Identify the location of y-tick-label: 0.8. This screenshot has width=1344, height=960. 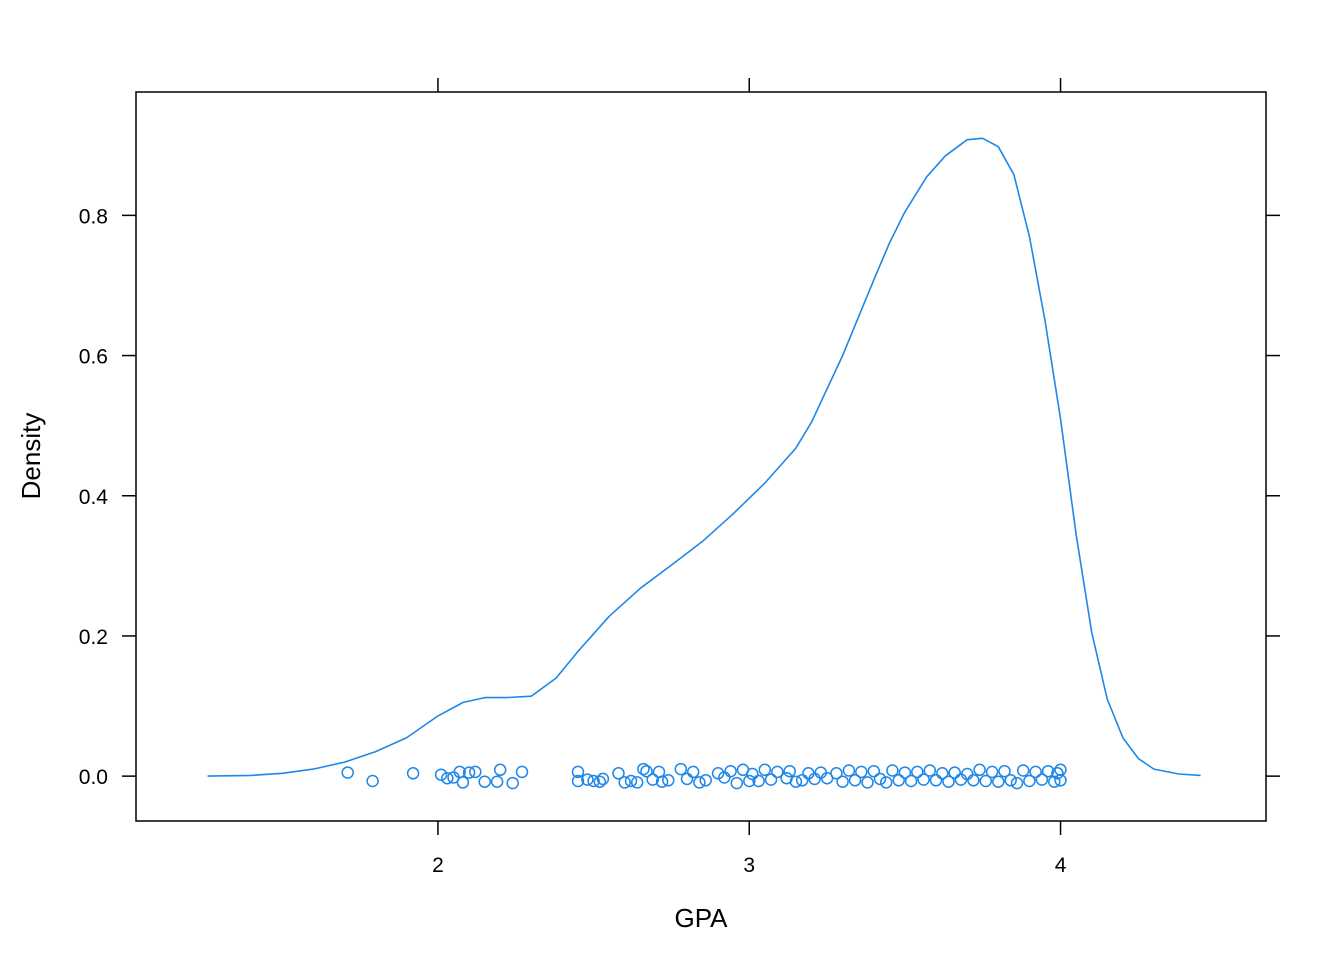
(93, 216).